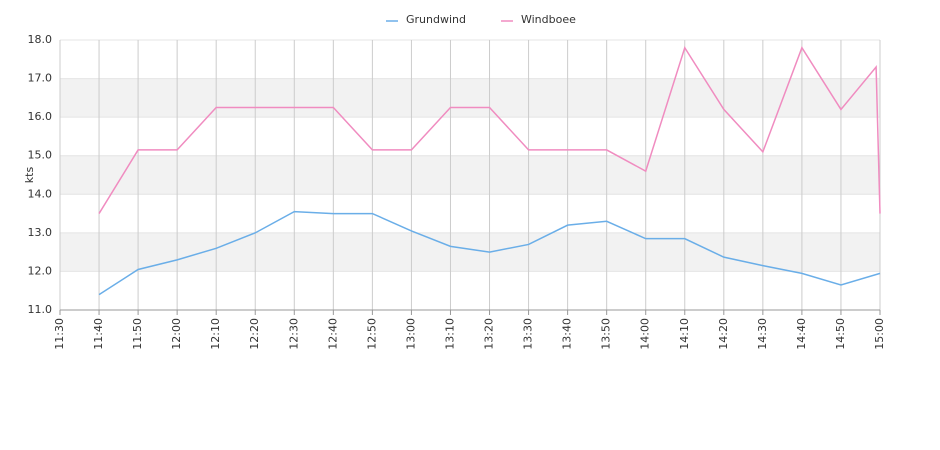  Describe the element at coordinates (723, 334) in the screenshot. I see `x-tick-label: 14:20` at that location.